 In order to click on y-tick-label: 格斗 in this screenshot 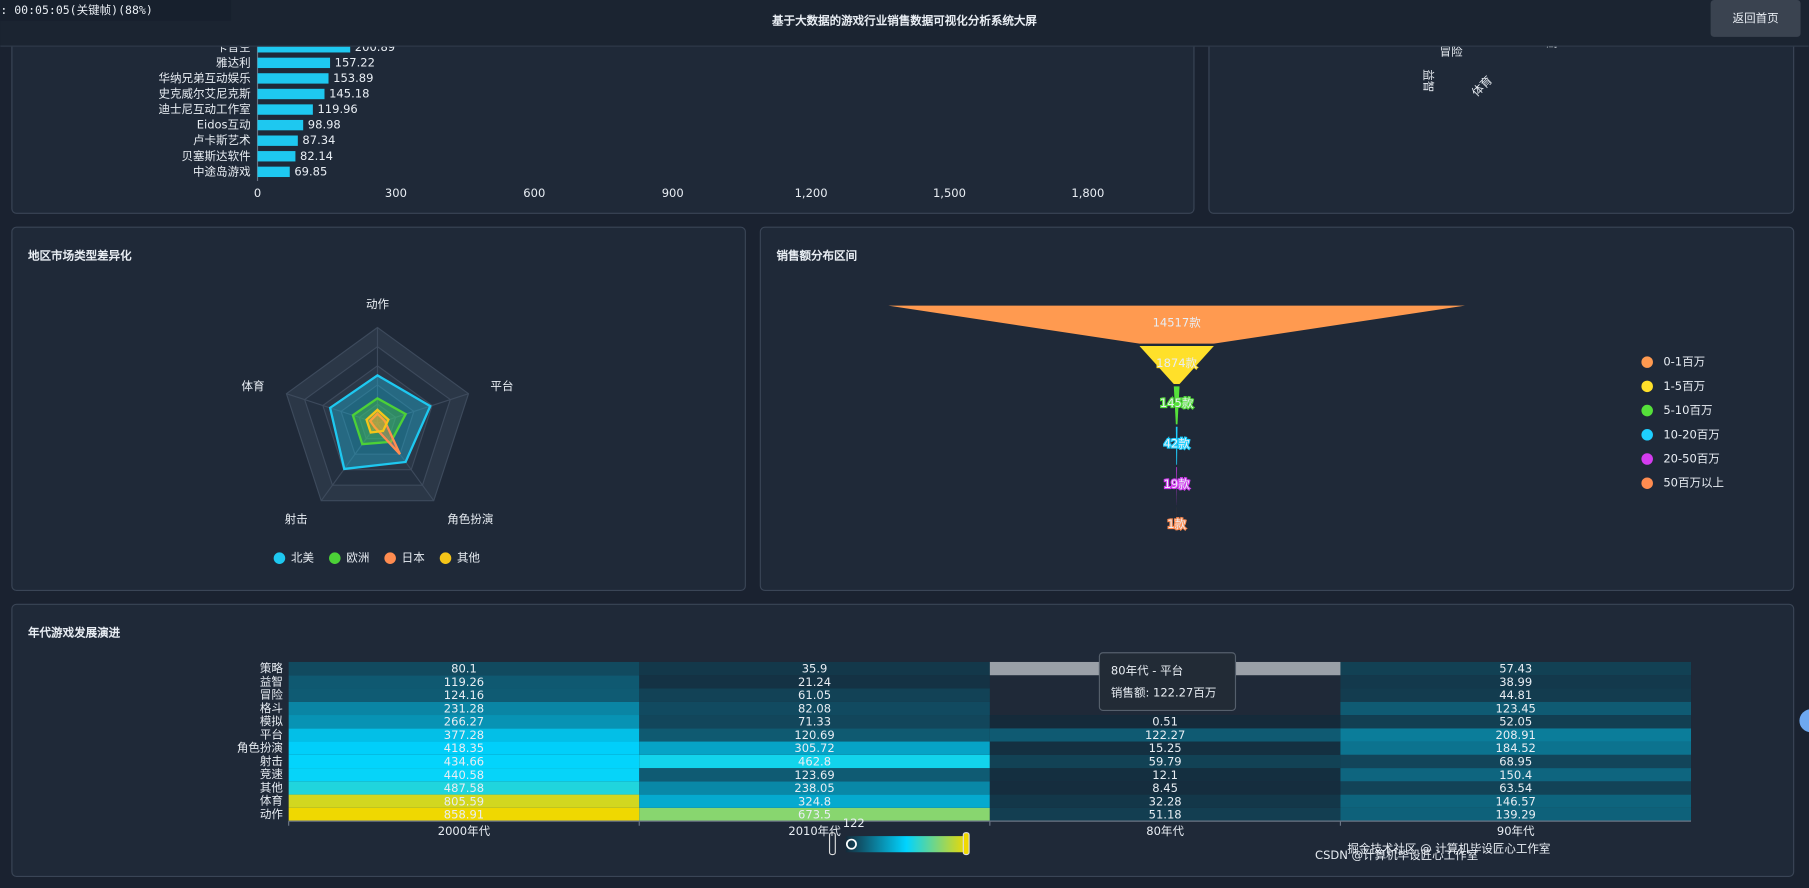, I will do `click(271, 708)`.